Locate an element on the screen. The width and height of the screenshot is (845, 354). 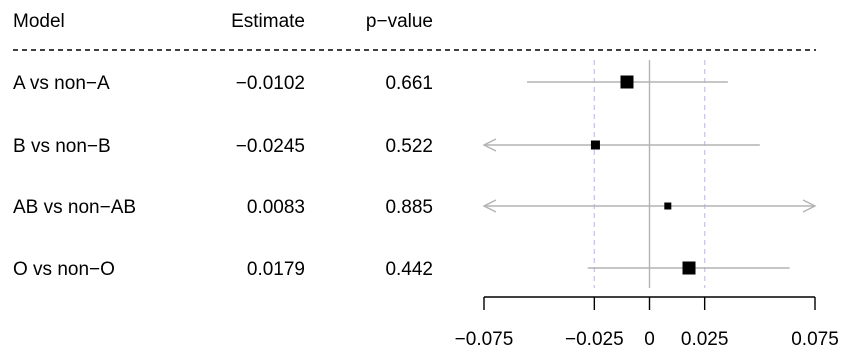
column-header-estimate: Estimate is located at coordinates (268, 21).